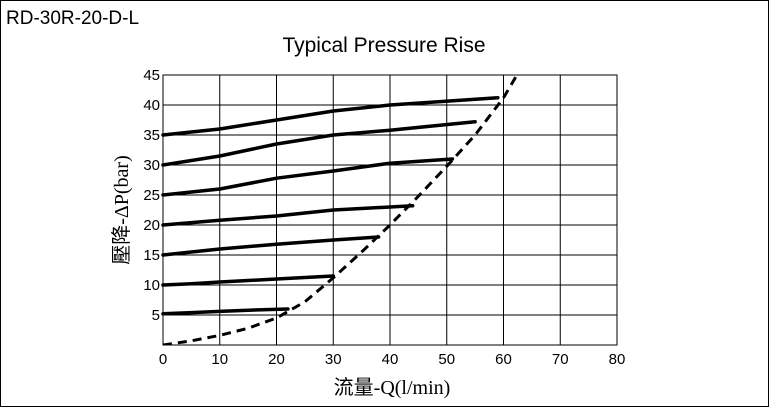 This screenshot has width=769, height=407. What do you see at coordinates (617, 359) in the screenshot?
I see `x-tick-label: 80` at bounding box center [617, 359].